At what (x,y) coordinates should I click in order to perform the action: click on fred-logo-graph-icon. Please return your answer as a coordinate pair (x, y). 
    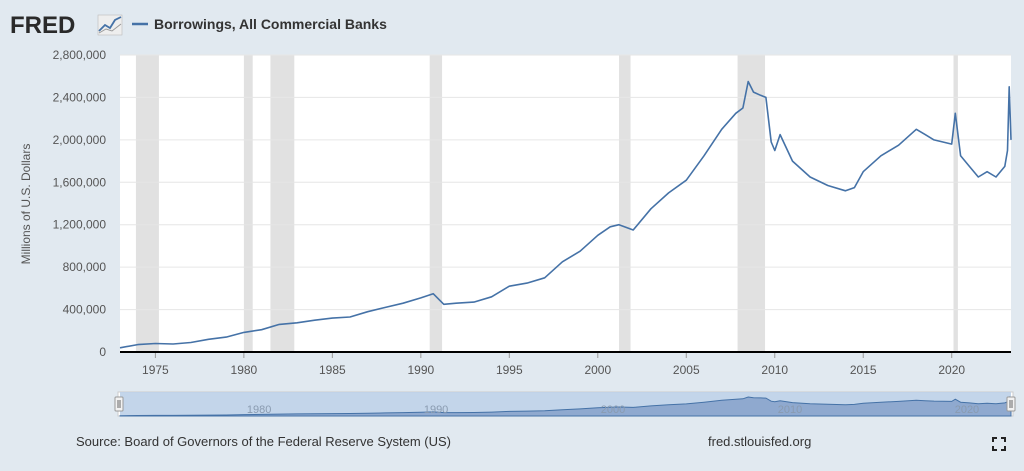
    Looking at the image, I should click on (110, 25).